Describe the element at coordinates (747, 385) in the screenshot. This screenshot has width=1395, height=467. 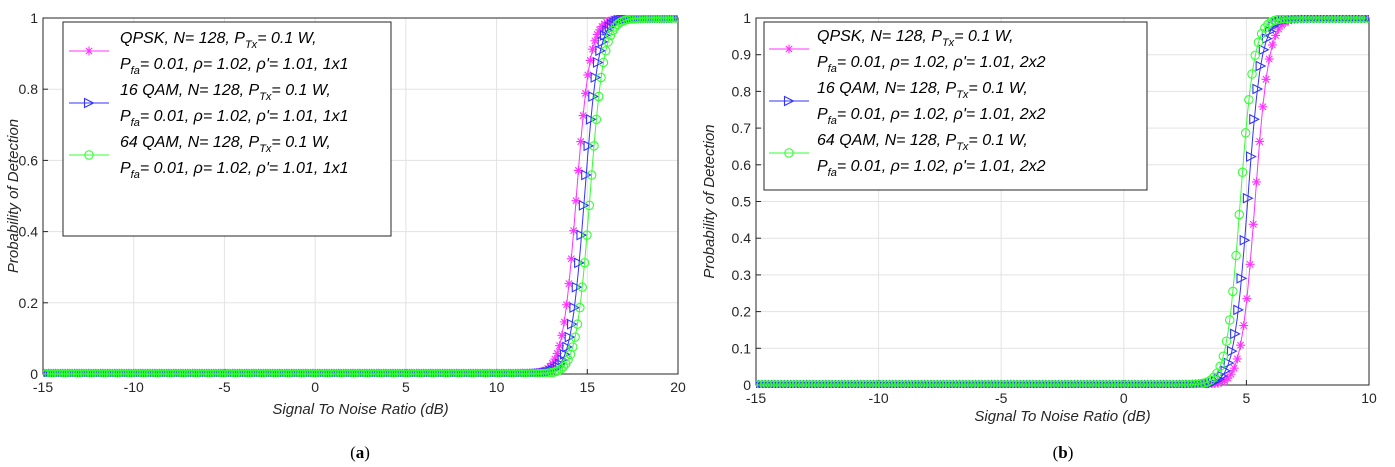
I see `y-tick-label: 0` at that location.